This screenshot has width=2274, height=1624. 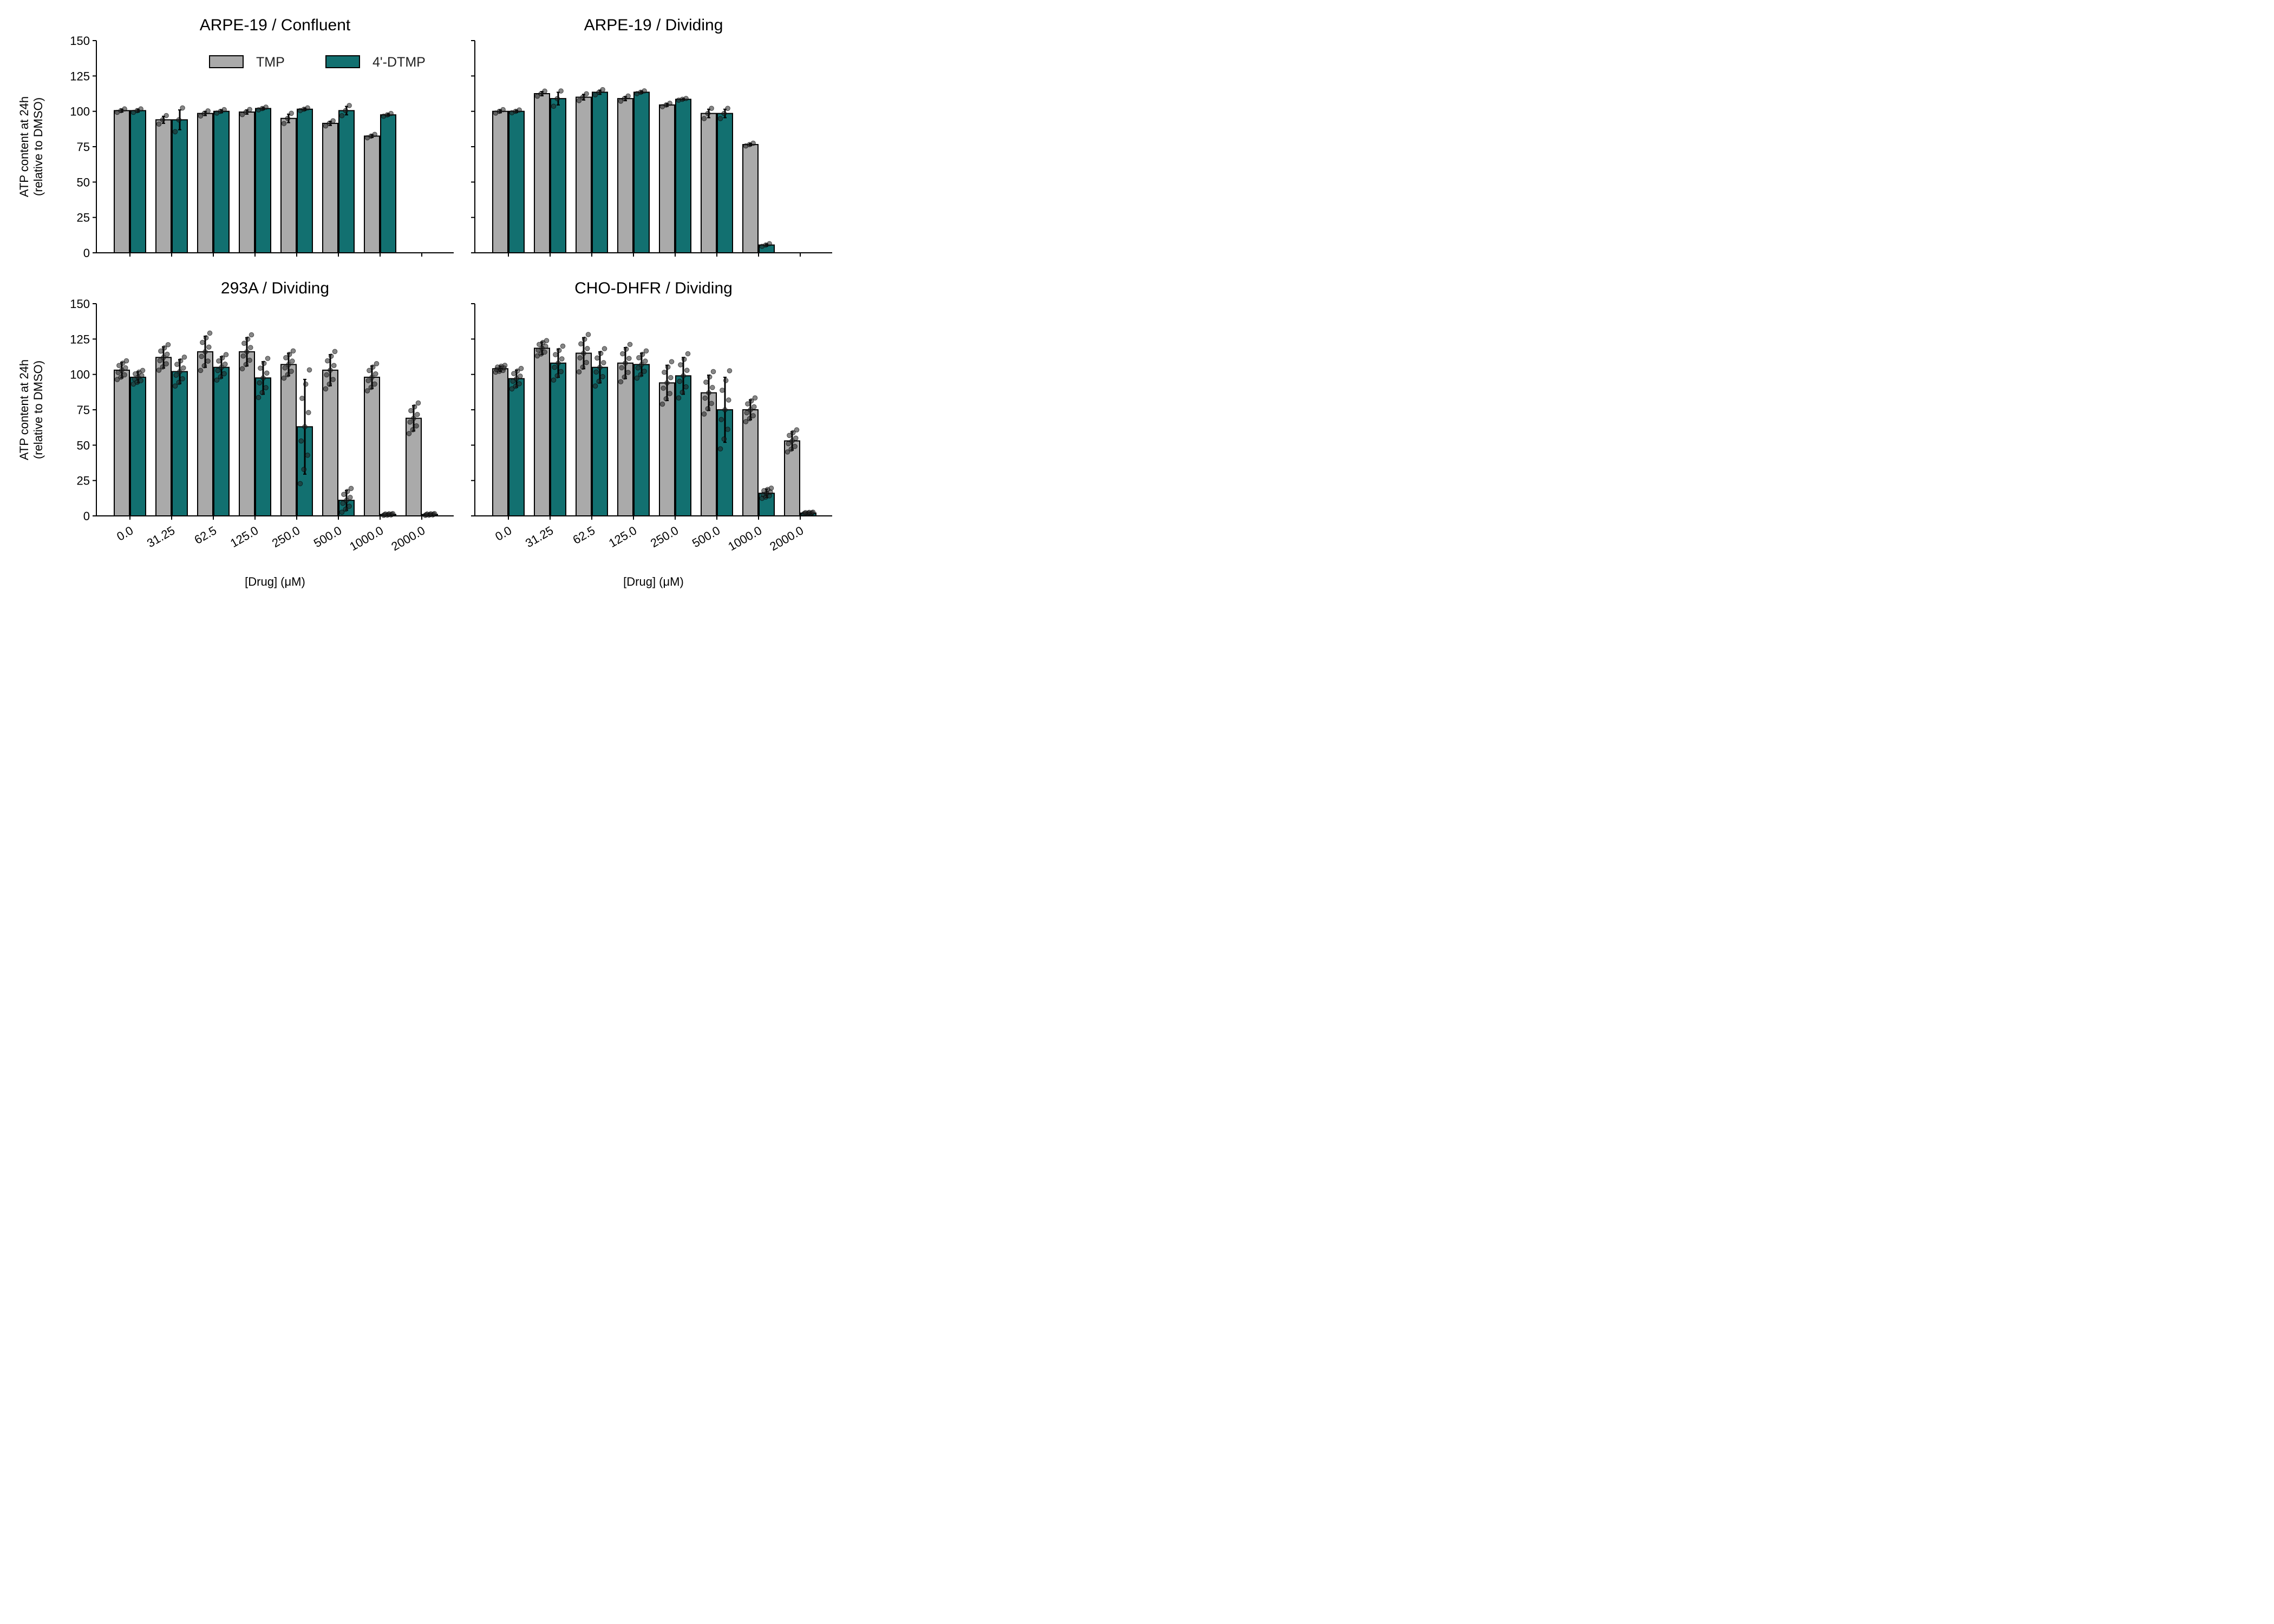 I want to click on legend-label-tmp: TMP, so click(x=270, y=62).